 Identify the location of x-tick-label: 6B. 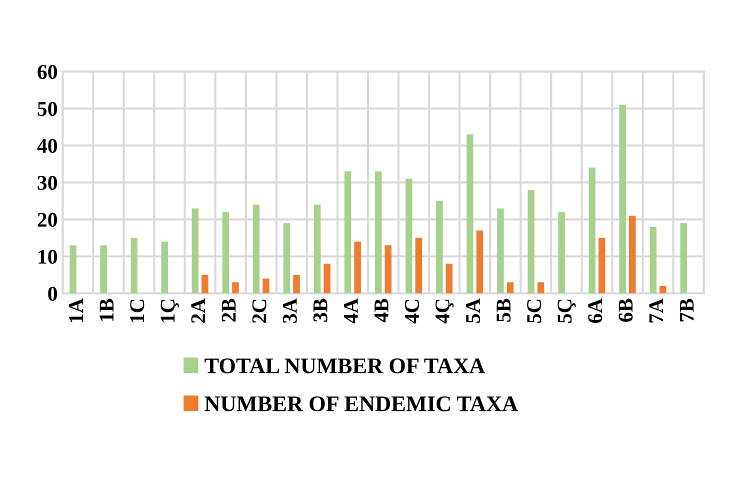
(625, 310).